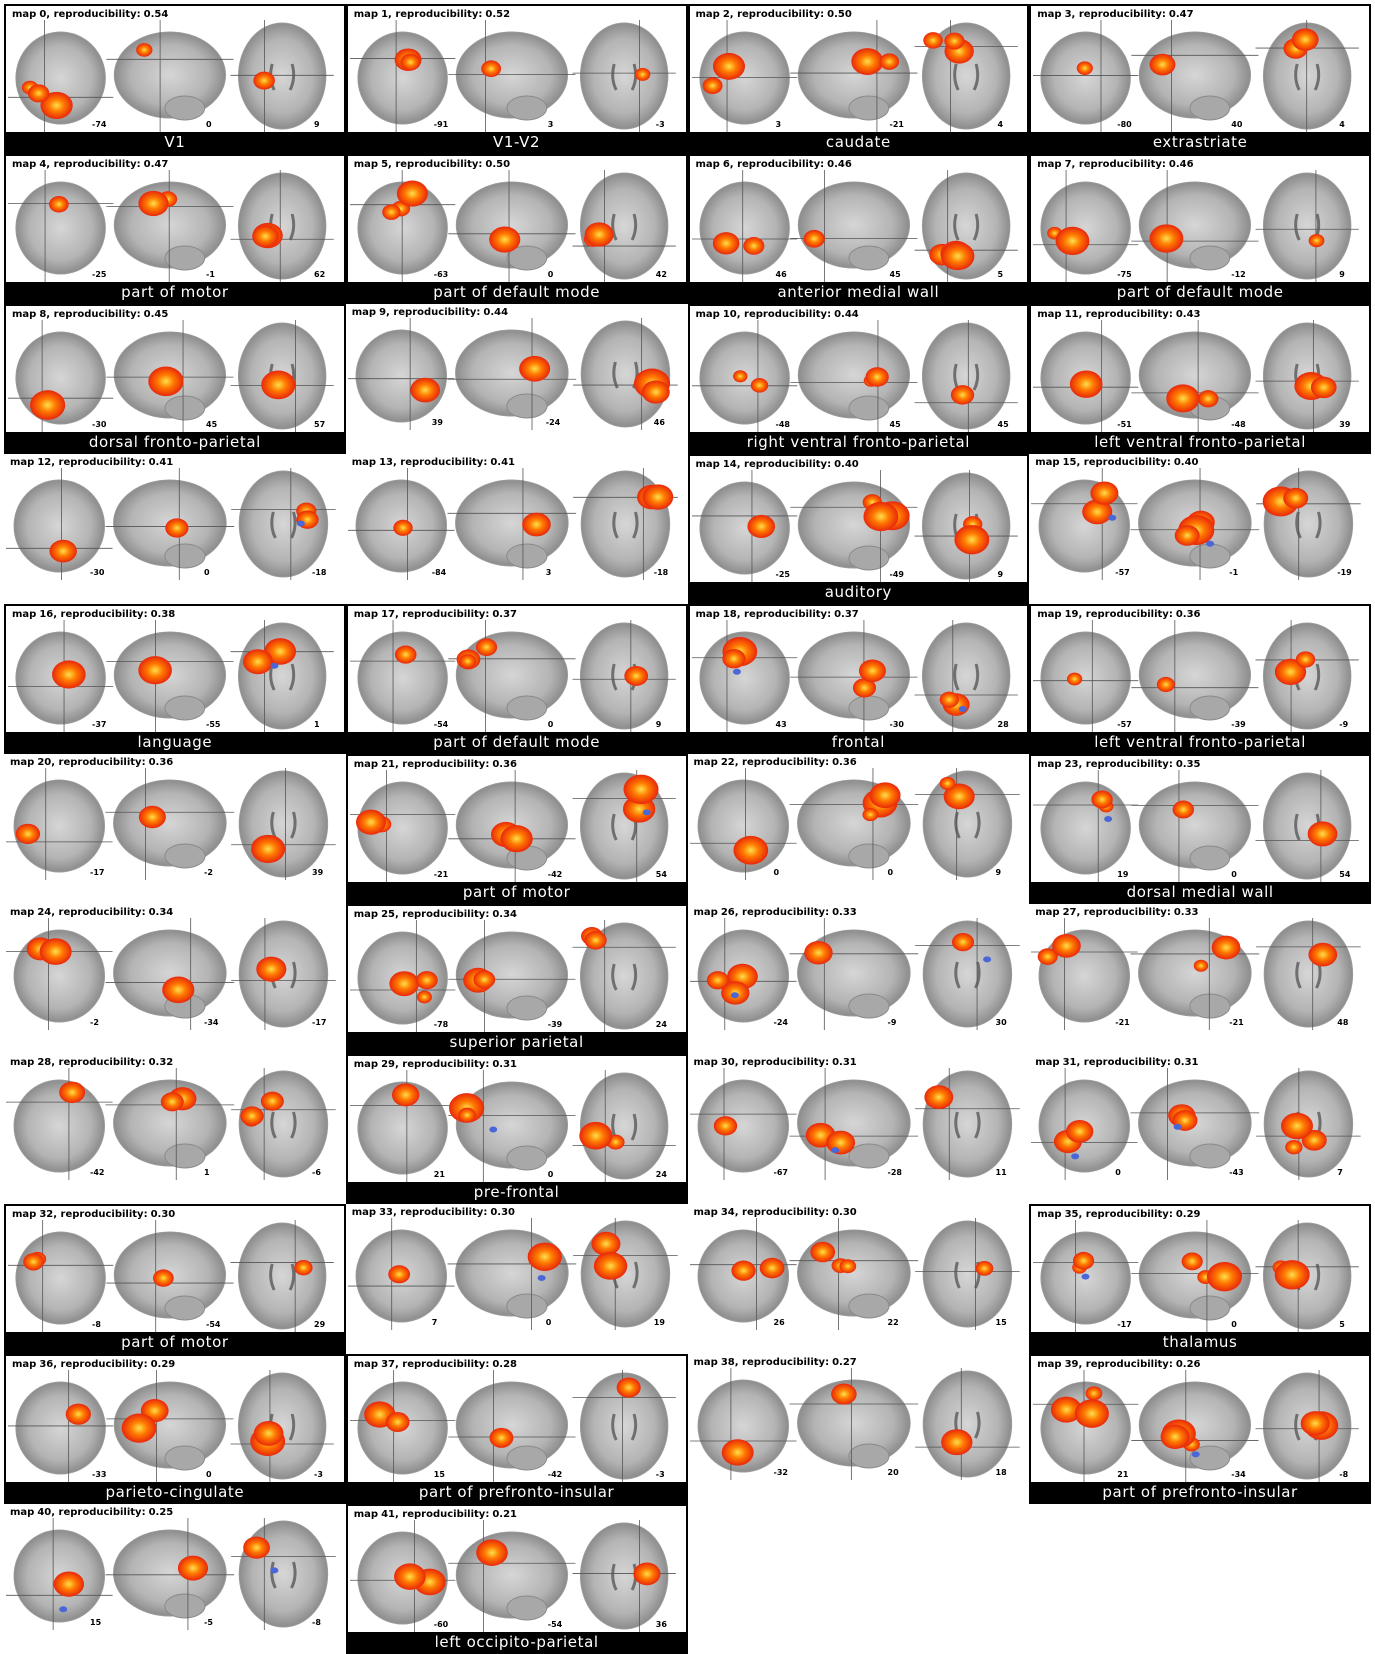 The height and width of the screenshot is (1654, 1375). I want to click on map-header: map 2, reproducibility: 0.50, so click(773, 14).